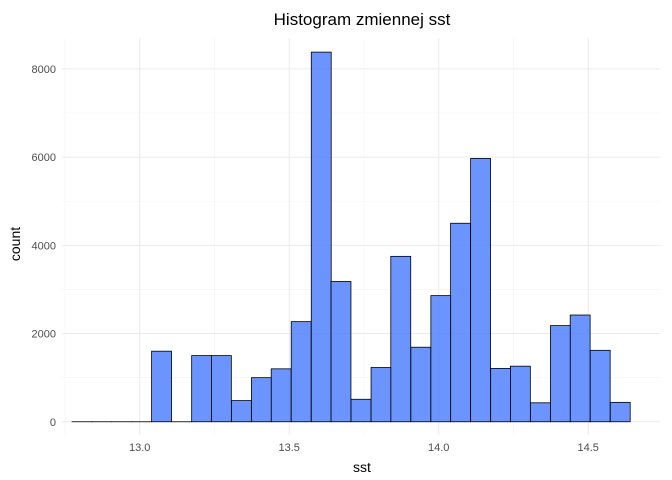 The width and height of the screenshot is (672, 480). What do you see at coordinates (362, 19) in the screenshot?
I see `chart-title: Histogram zmiennej sst` at bounding box center [362, 19].